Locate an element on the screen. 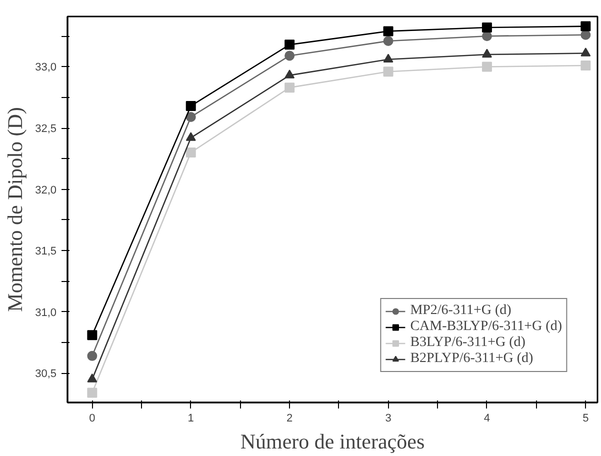 This screenshot has width=601, height=456. x-tick-label: 5 is located at coordinates (585, 418).